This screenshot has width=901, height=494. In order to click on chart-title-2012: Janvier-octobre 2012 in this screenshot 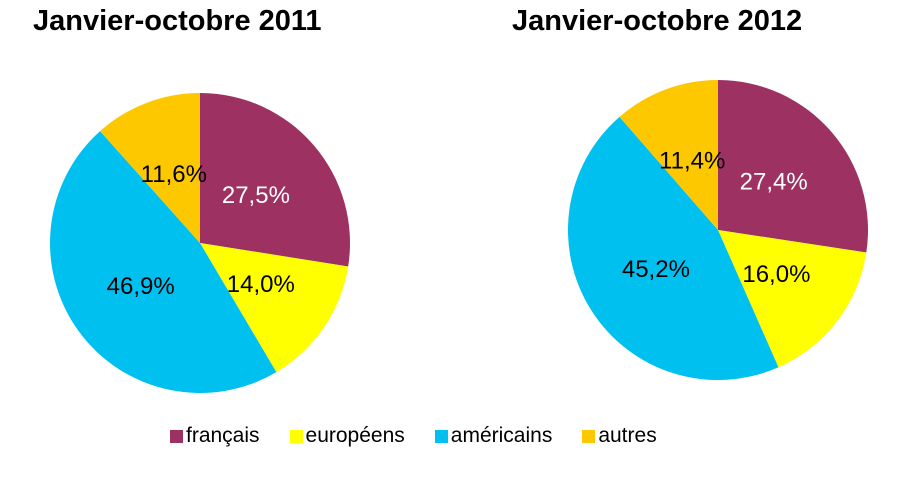, I will do `click(657, 21)`.